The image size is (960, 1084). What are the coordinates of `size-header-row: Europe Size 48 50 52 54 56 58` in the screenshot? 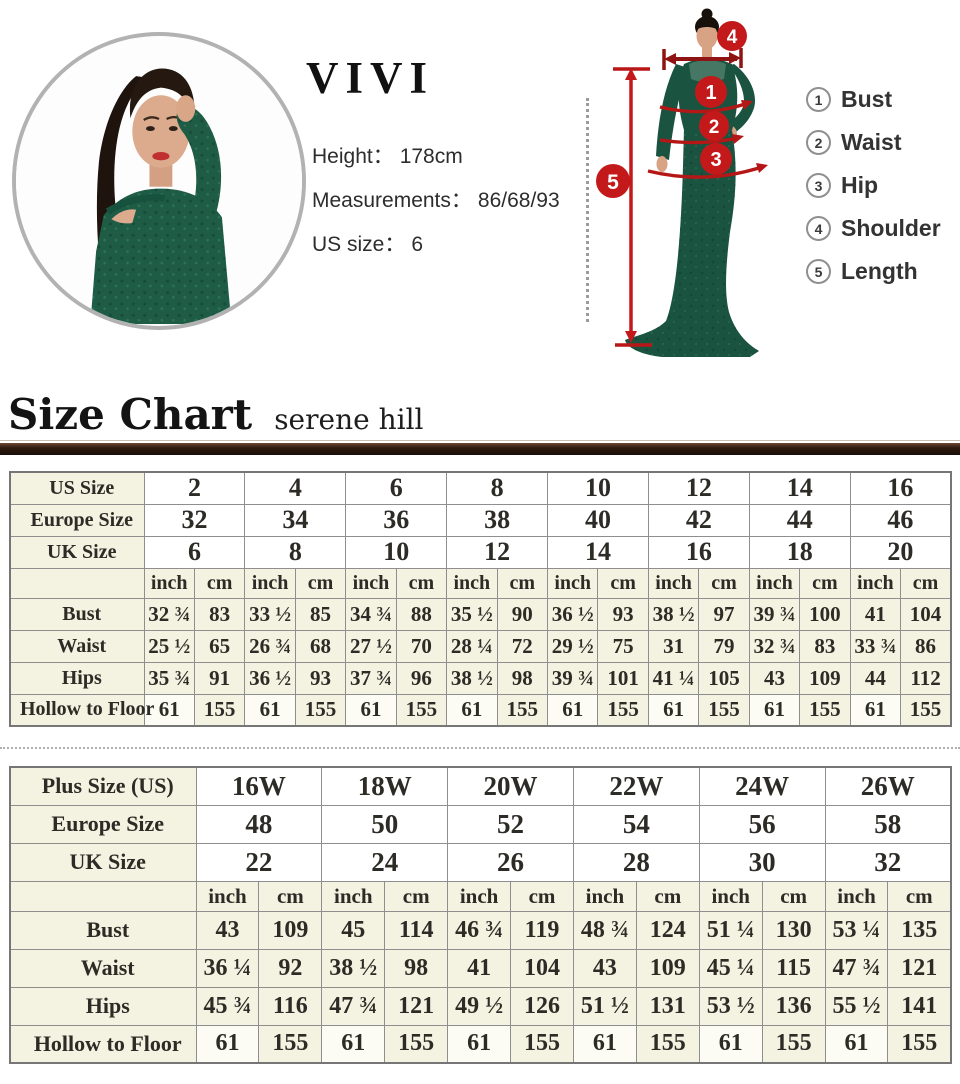 It's located at (480, 824).